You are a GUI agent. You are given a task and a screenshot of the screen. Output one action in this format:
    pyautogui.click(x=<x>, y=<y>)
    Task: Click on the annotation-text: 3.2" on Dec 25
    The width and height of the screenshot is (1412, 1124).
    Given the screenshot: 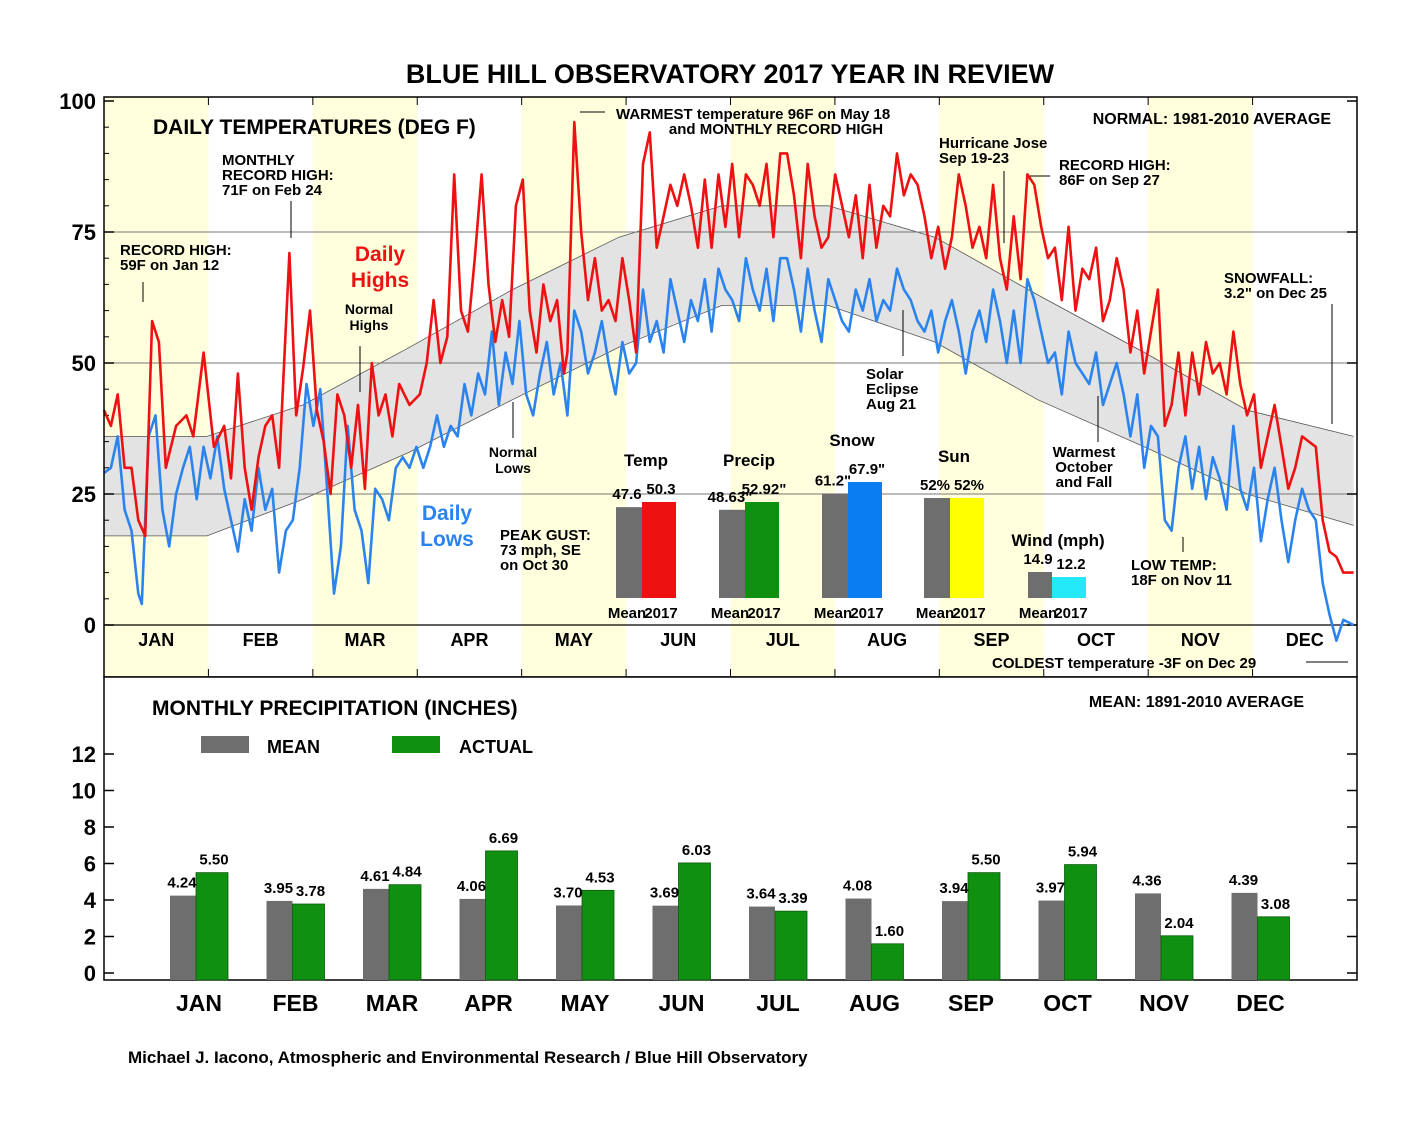 What is the action you would take?
    pyautogui.click(x=1275, y=293)
    